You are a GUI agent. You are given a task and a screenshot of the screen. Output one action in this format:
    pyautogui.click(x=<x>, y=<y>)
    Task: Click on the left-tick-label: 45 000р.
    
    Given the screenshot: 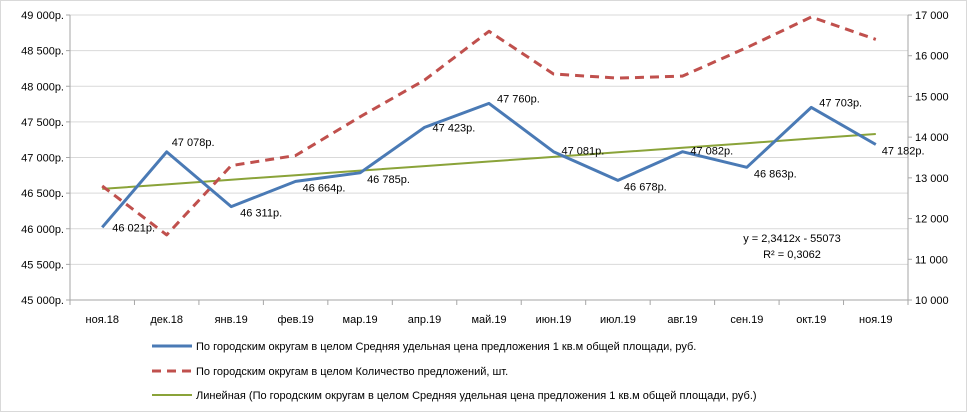 What is the action you would take?
    pyautogui.click(x=42, y=301)
    